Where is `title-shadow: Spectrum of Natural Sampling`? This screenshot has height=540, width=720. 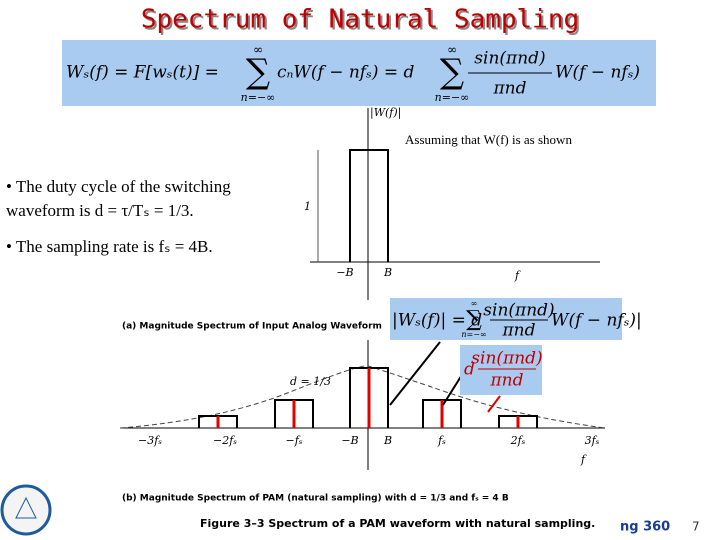
title-shadow: Spectrum of Natural Sampling is located at coordinates (362, 22).